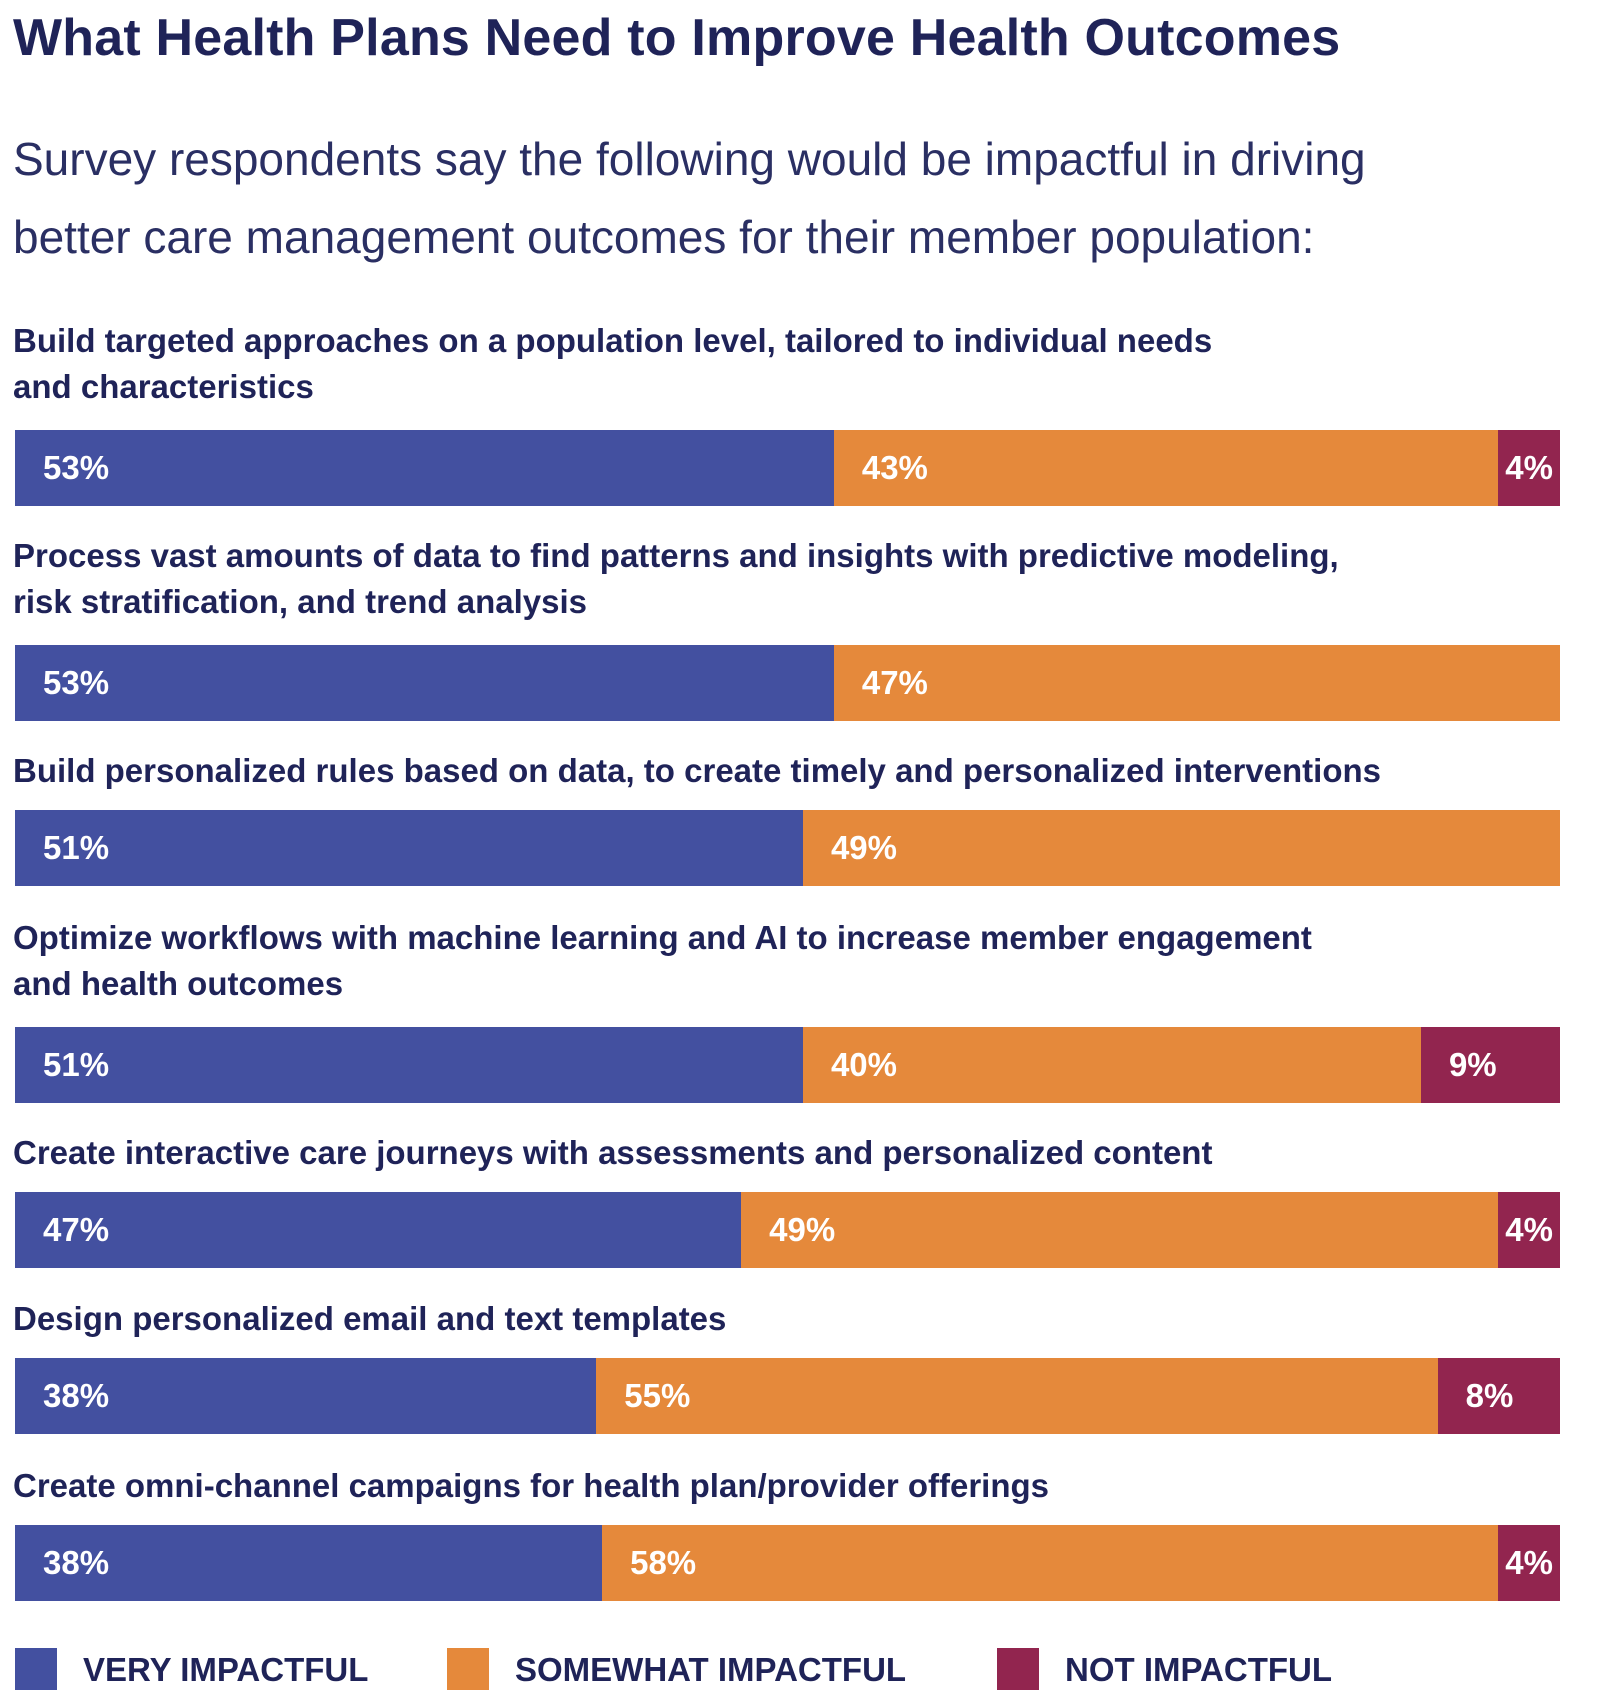  Describe the element at coordinates (163, 386) in the screenshot. I see `category-label-line: and characteristics` at that location.